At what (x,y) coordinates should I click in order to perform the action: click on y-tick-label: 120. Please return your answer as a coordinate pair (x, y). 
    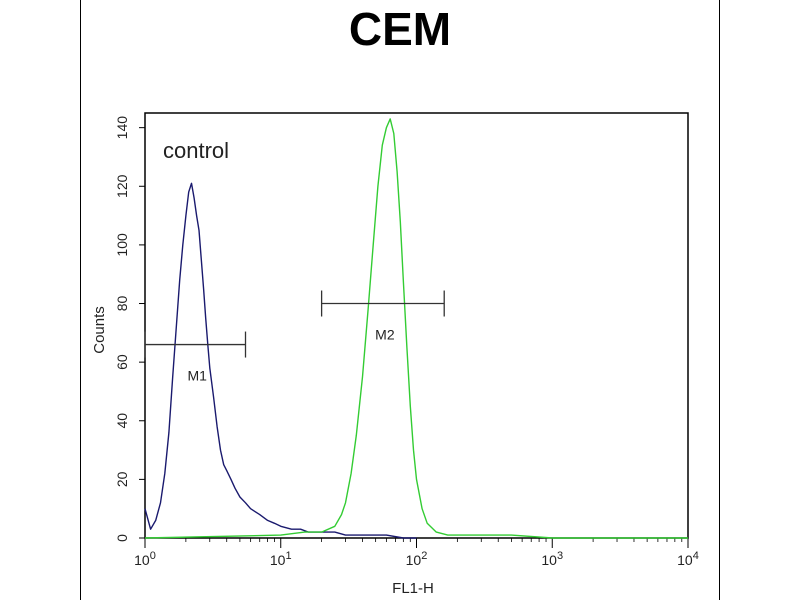
    Looking at the image, I should click on (122, 186).